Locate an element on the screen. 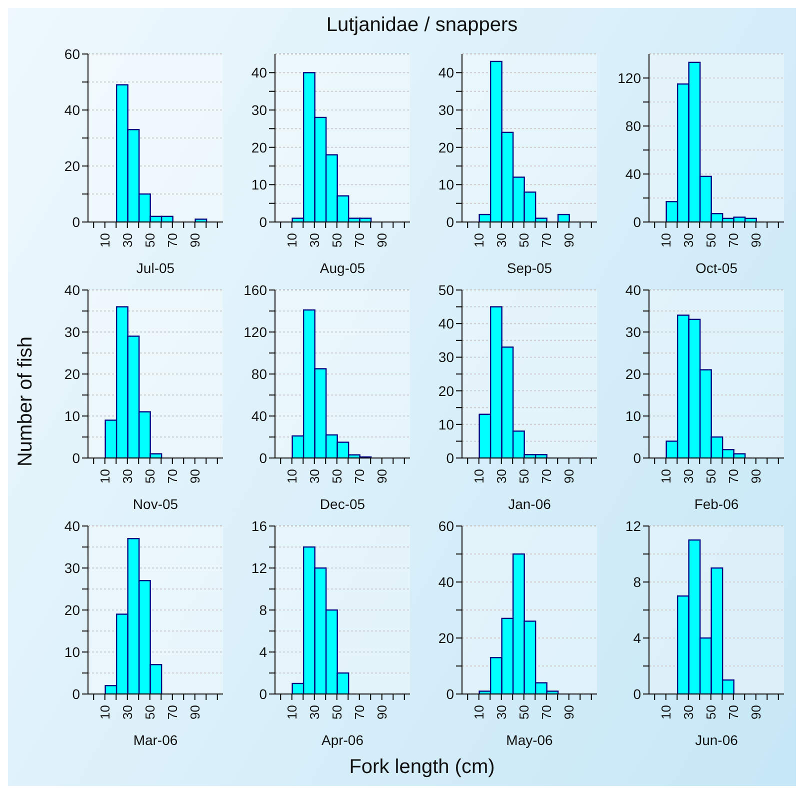 The width and height of the screenshot is (804, 794). x-axis-title: Nov-05 is located at coordinates (155, 504).